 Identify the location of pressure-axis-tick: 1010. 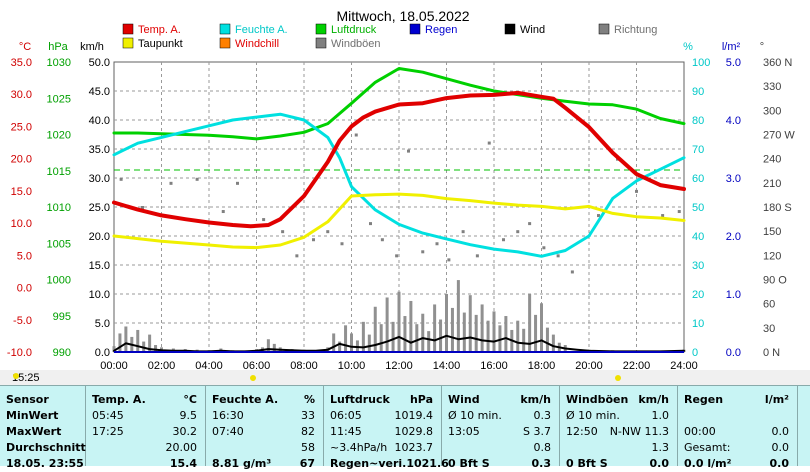
(59, 208).